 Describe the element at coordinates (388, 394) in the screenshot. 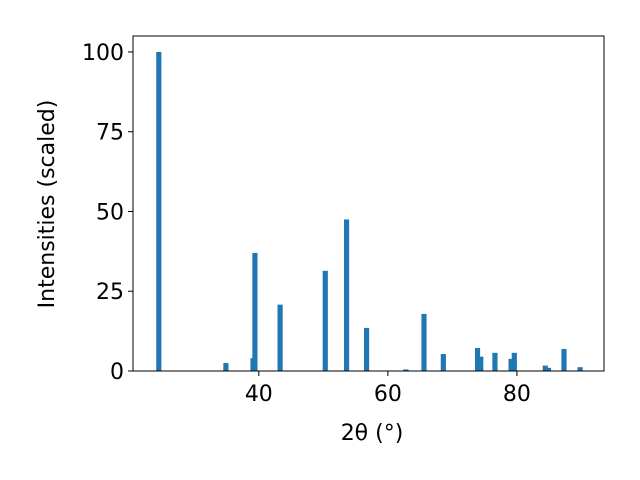

I see `x-tick-label: 60` at that location.